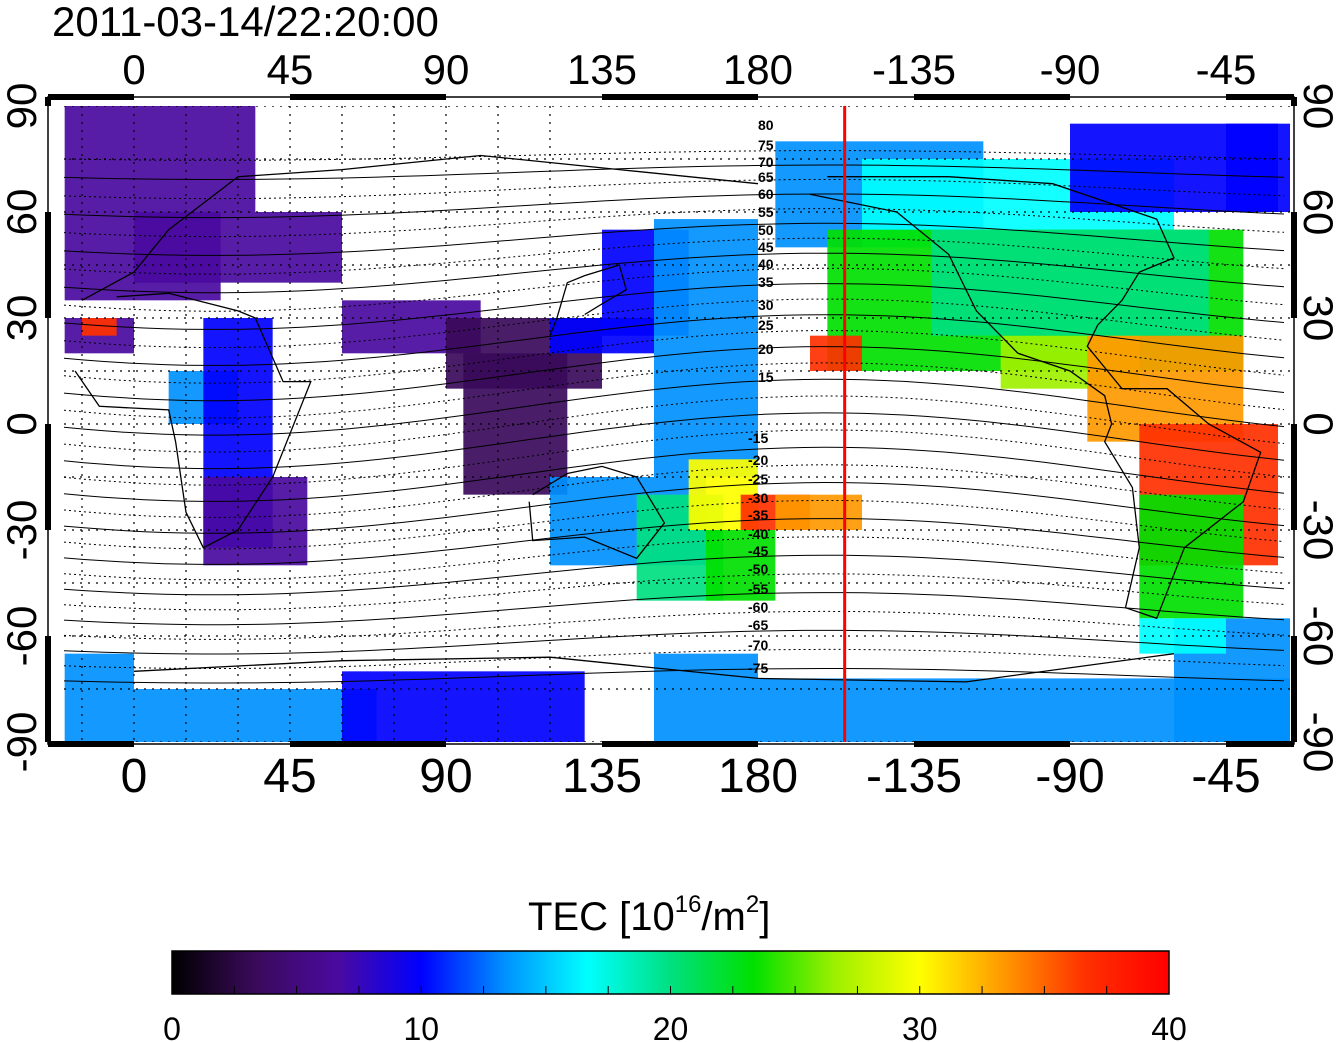 The height and width of the screenshot is (1042, 1340). I want to click on y-tick-label-right: -90, so click(1317, 742).